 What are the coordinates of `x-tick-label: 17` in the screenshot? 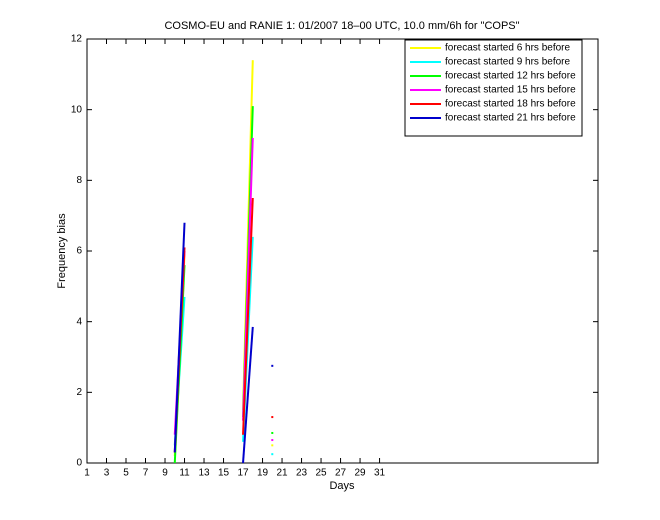 It's located at (243, 473).